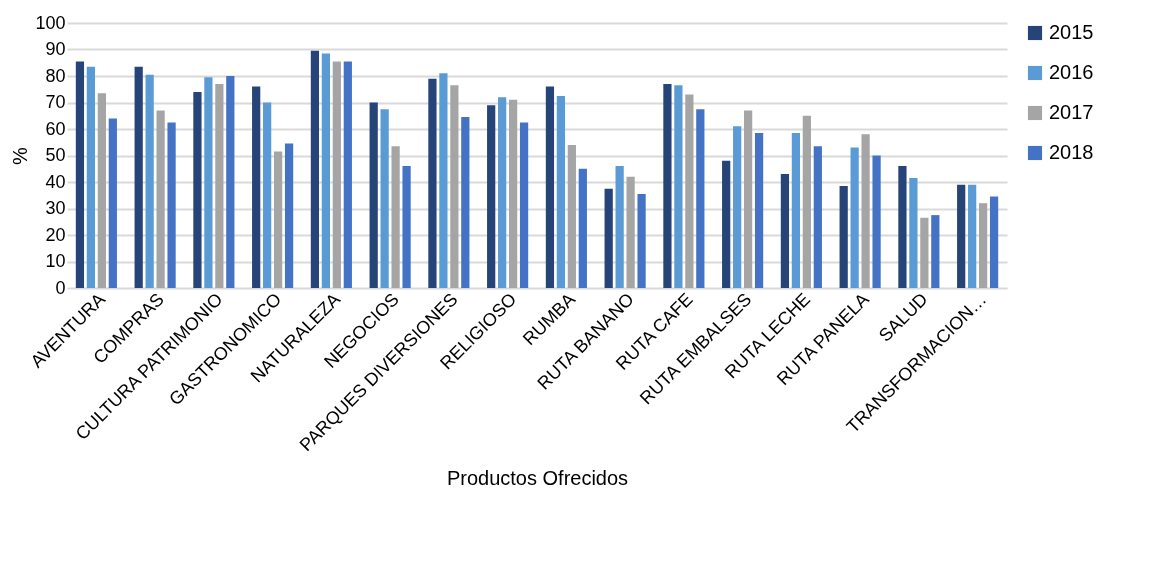 This screenshot has width=1155, height=562. What do you see at coordinates (60, 287) in the screenshot?
I see `y-tick-label: 0` at bounding box center [60, 287].